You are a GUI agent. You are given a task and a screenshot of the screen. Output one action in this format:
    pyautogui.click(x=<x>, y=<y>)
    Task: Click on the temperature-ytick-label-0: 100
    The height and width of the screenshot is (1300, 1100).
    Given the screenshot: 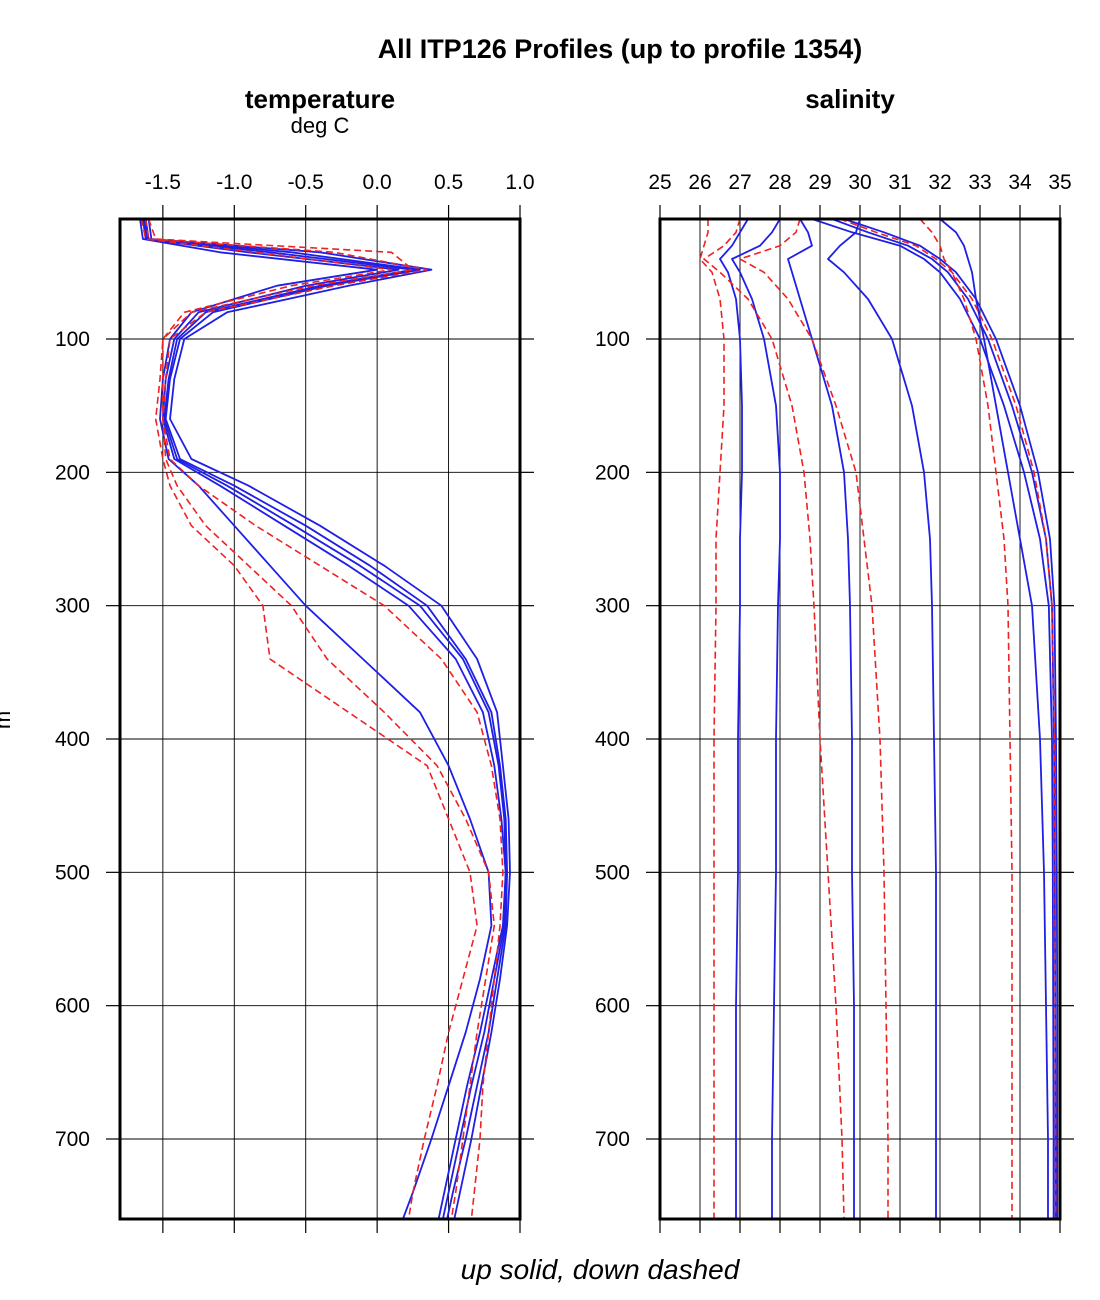 What is the action you would take?
    pyautogui.click(x=72, y=339)
    